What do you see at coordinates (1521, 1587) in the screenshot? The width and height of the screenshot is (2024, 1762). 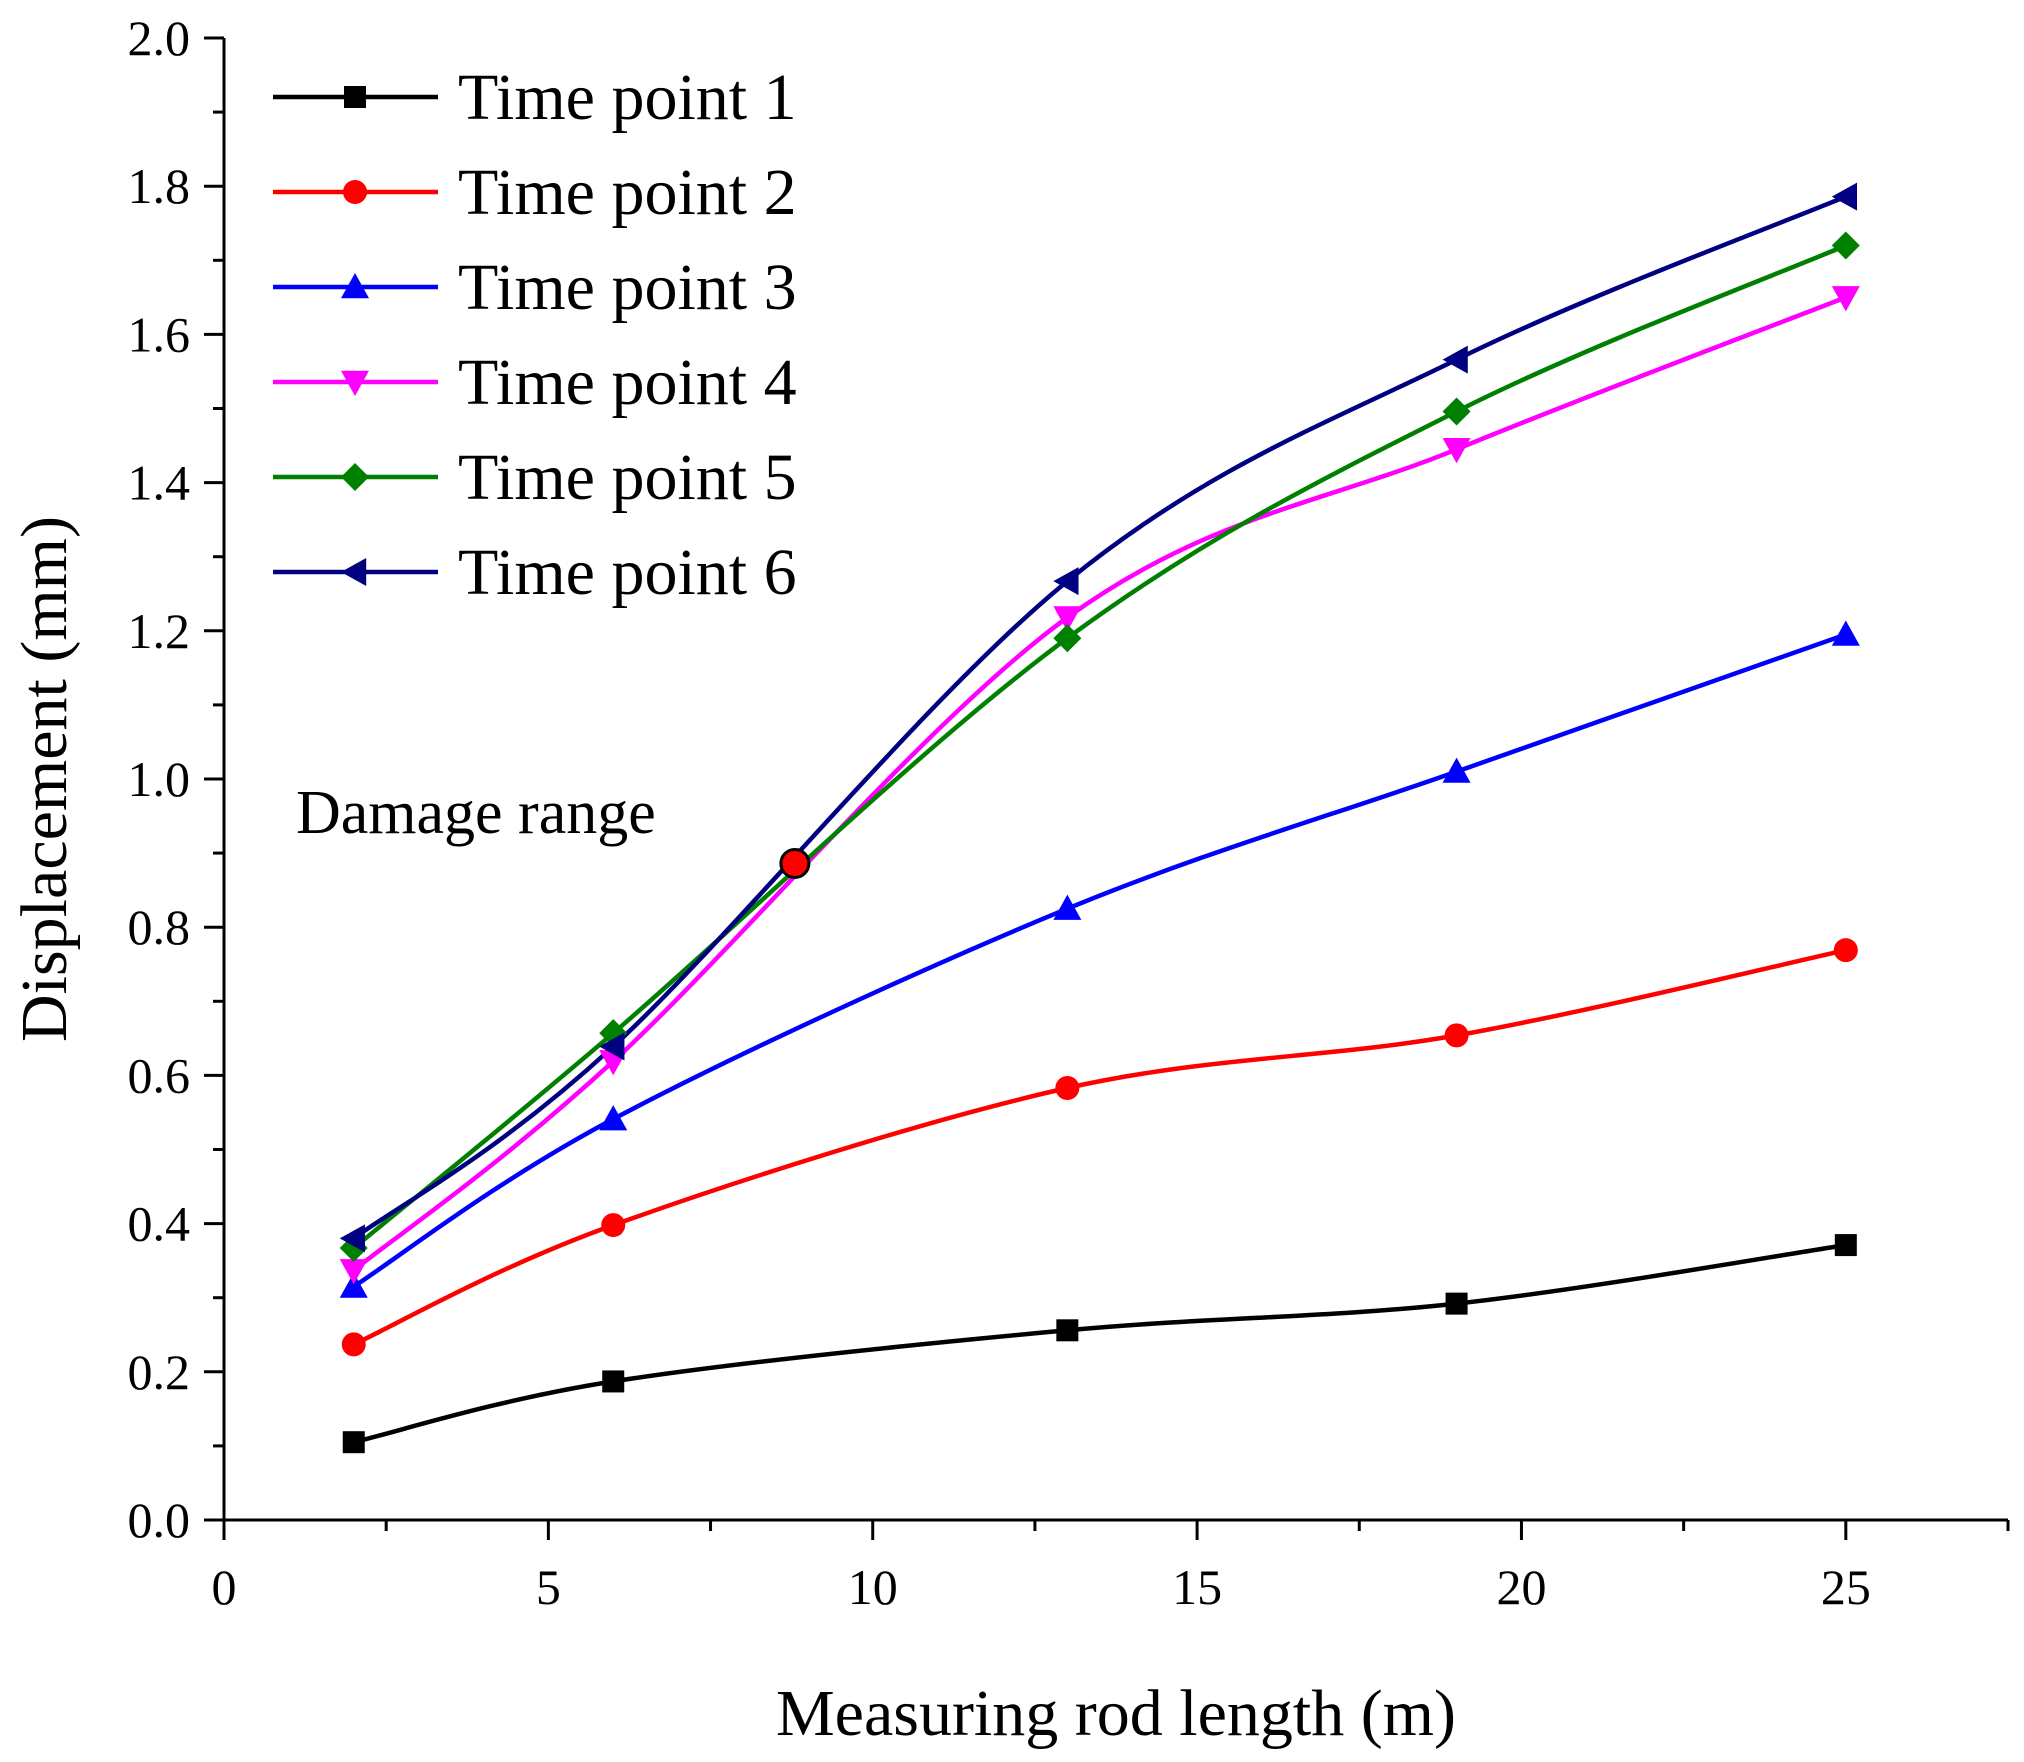 I see `x-tick-label: 20` at bounding box center [1521, 1587].